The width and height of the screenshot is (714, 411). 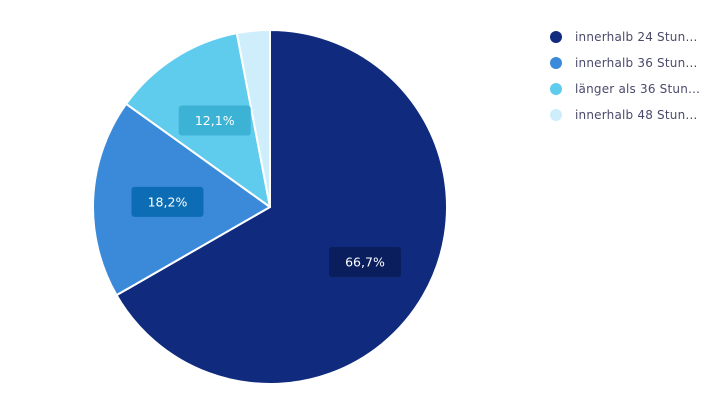 I want to click on data-label-text: 18,2%, so click(x=168, y=201).